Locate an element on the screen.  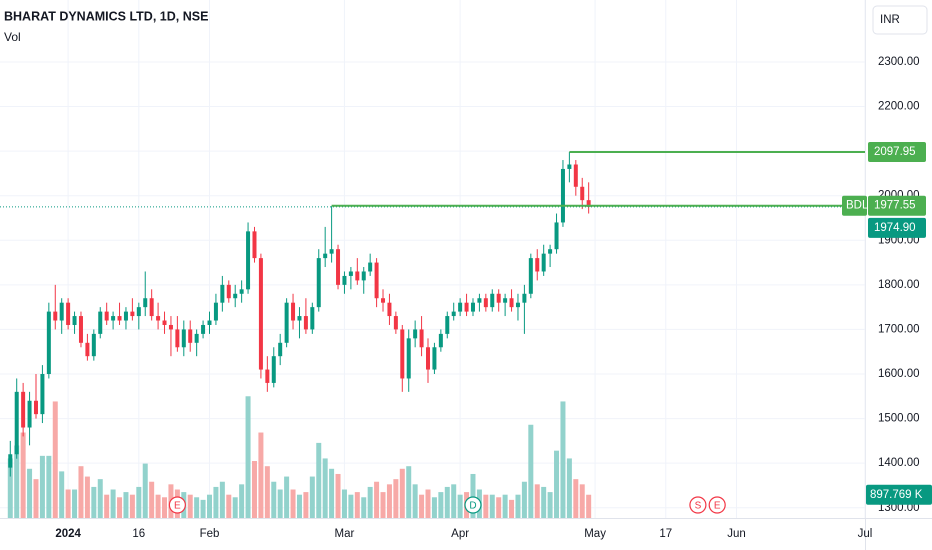
last-price-box is located at coordinates (897, 227).